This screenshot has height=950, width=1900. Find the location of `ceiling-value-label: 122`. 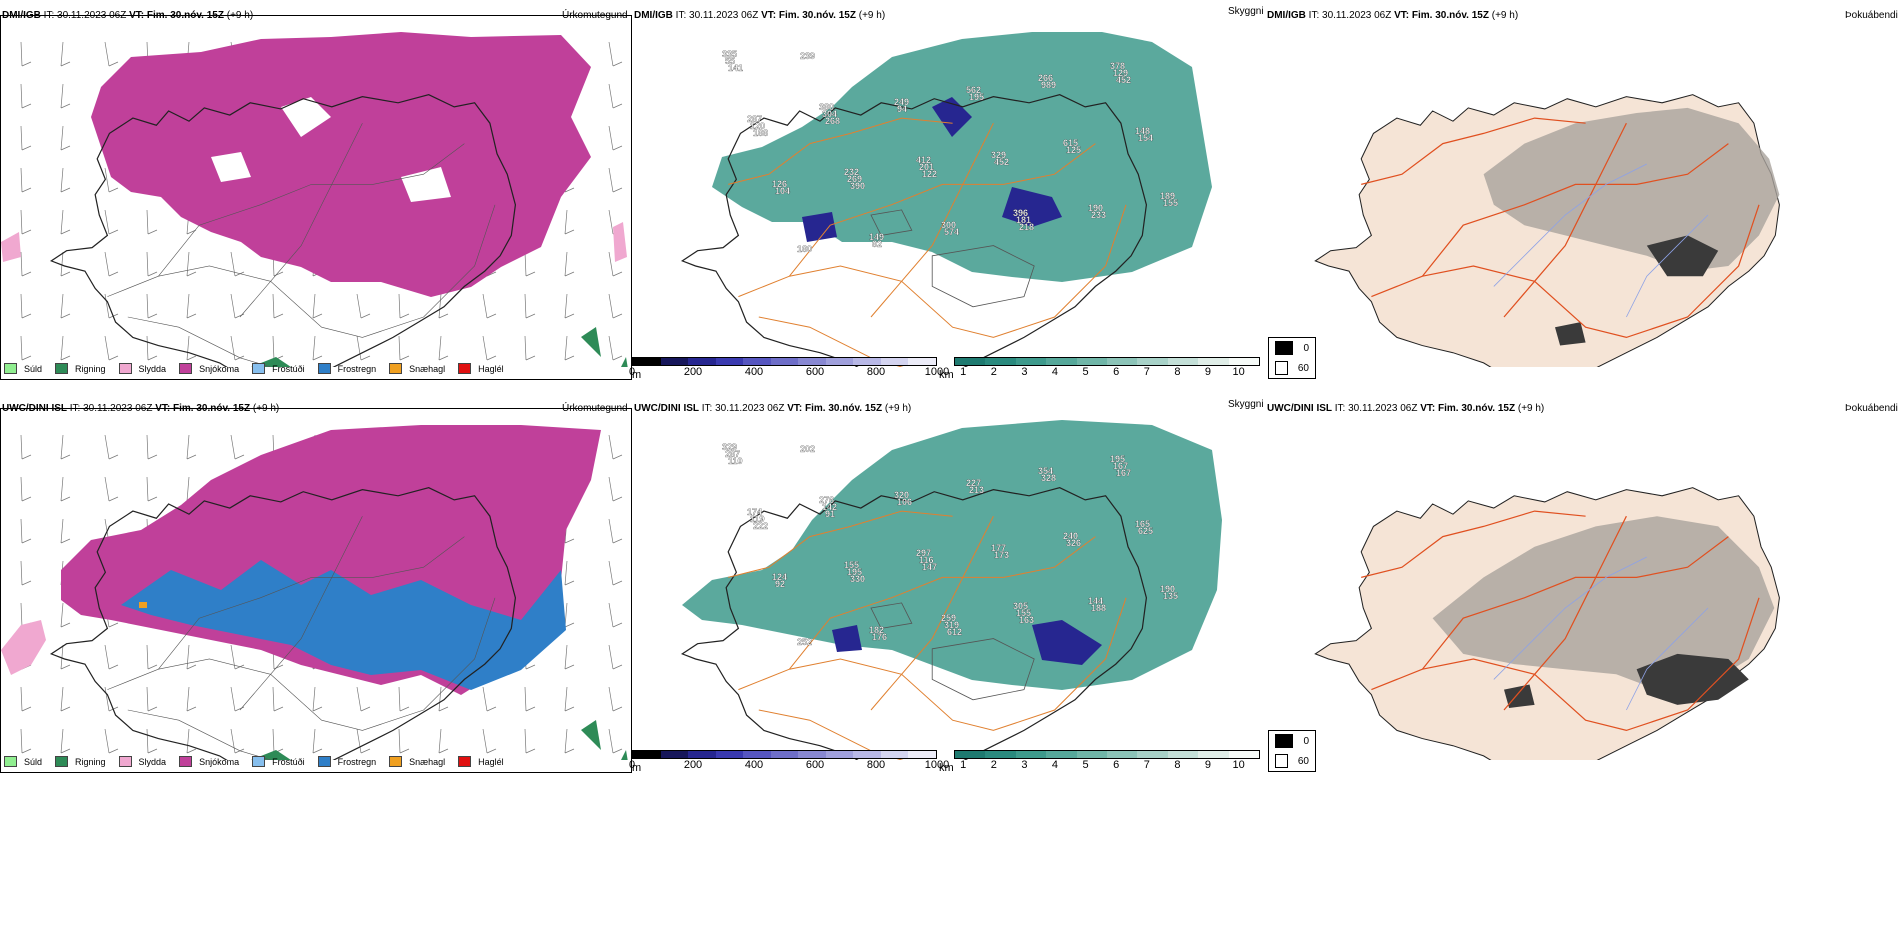

ceiling-value-label: 122 is located at coordinates (929, 174).